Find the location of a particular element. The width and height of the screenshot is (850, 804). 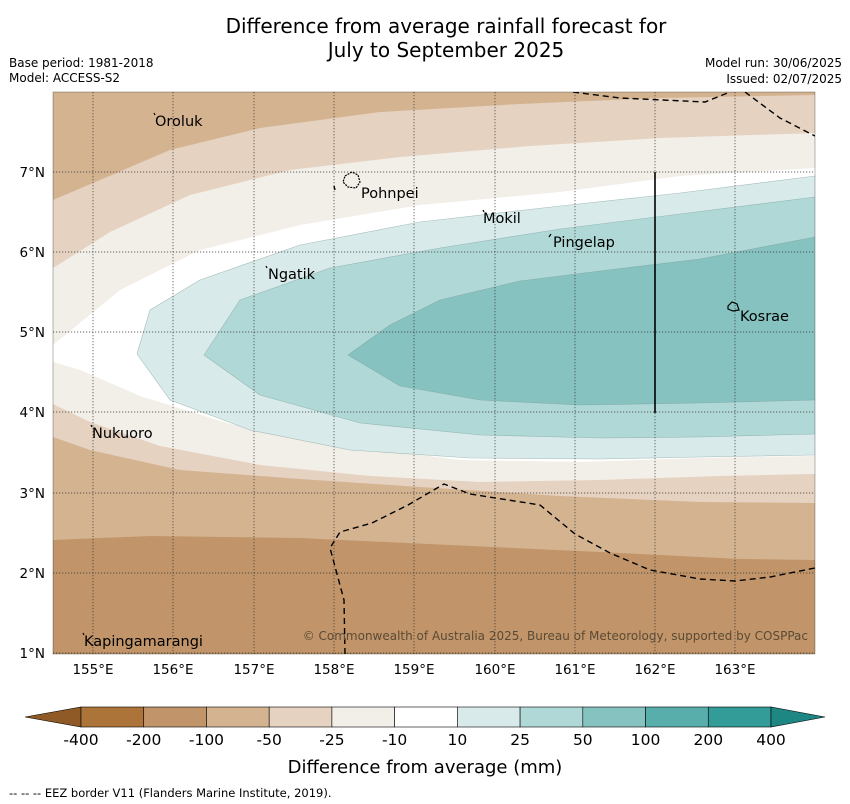

mokil-marker is located at coordinates (483, 211).